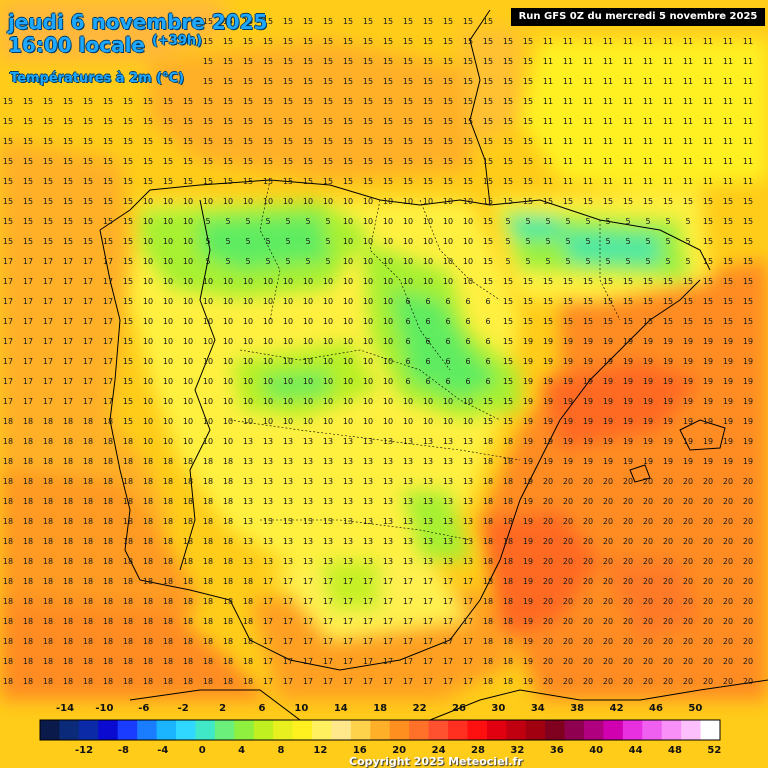 Image resolution: width=768 pixels, height=768 pixels. Describe the element at coordinates (359, 750) in the screenshot. I see `legend-tick-label-bottom: 16` at that location.